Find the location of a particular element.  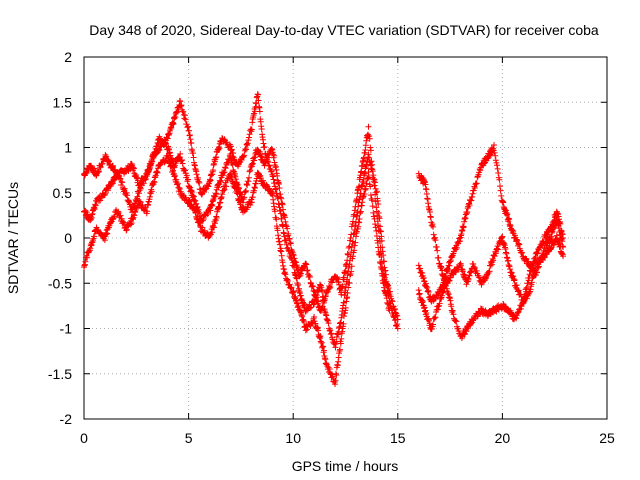

y-tick-label: 1 is located at coordinates (68, 148).